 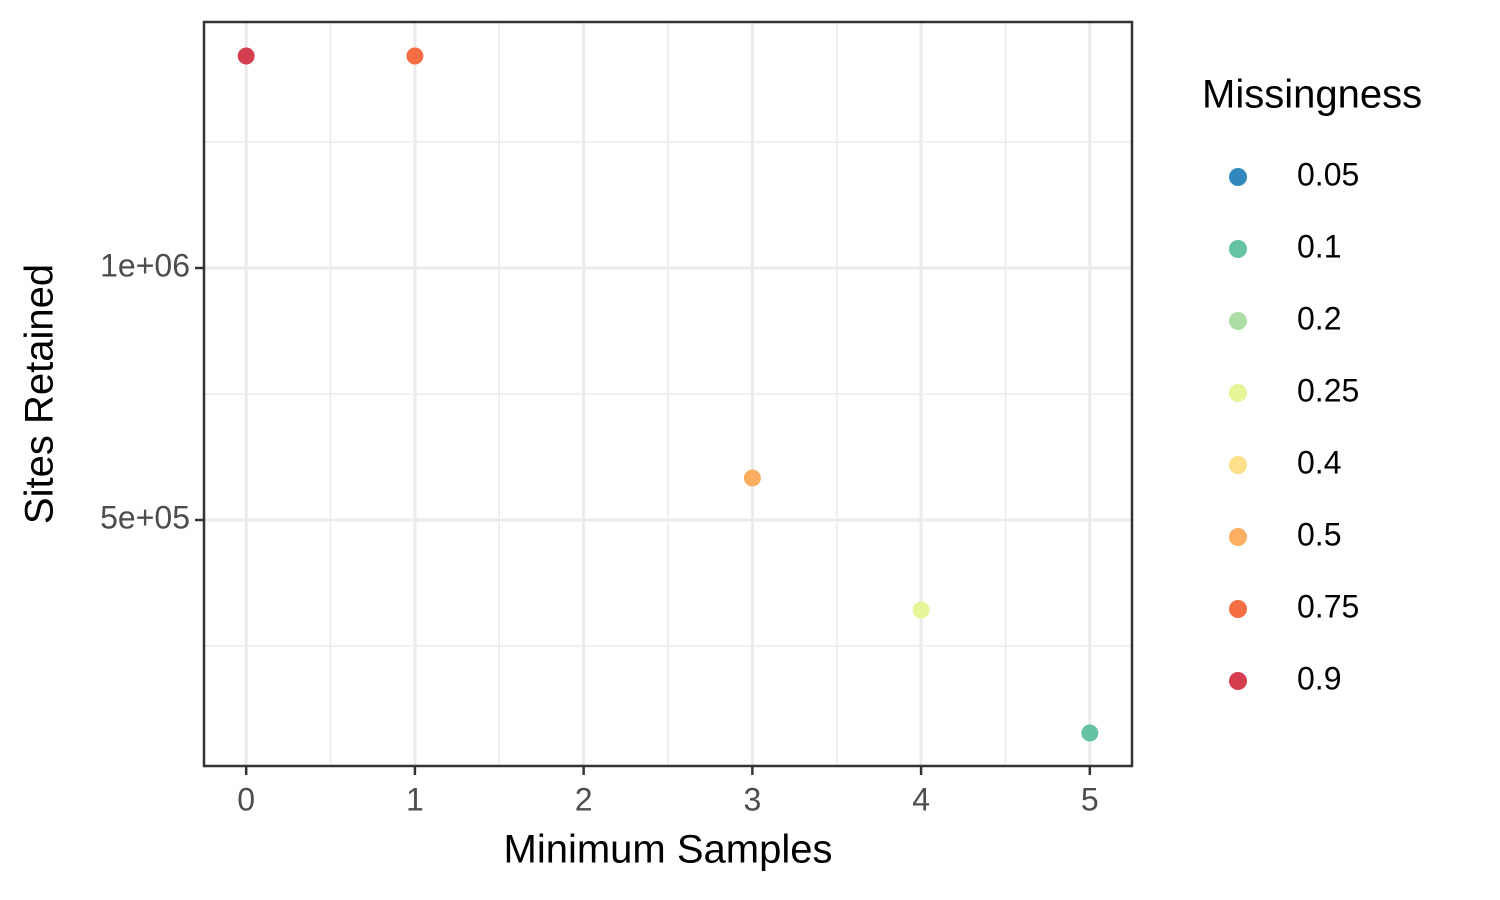 I want to click on legend-label: 0.1, so click(x=1319, y=246).